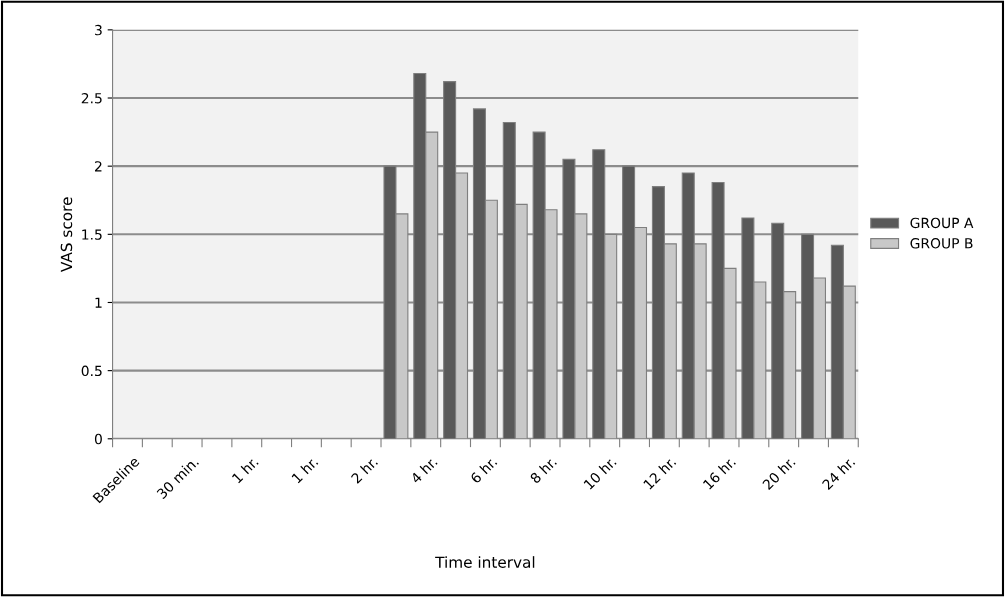  Describe the element at coordinates (98, 439) in the screenshot. I see `y-tick-label: 0` at that location.